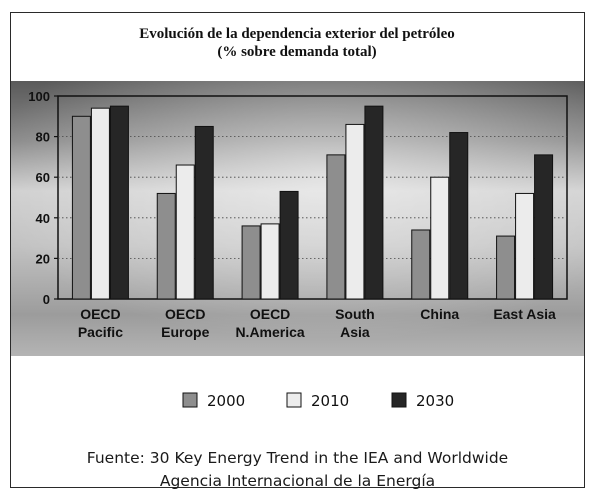  What do you see at coordinates (269, 332) in the screenshot?
I see `x-tick-label: N.America` at bounding box center [269, 332].